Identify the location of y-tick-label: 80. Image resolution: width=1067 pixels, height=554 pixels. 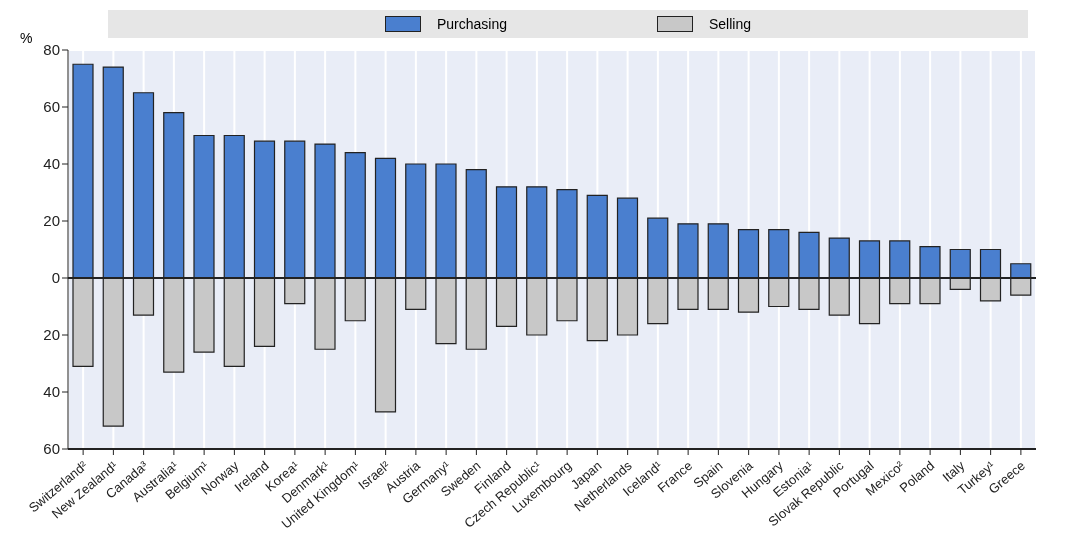
(51, 50).